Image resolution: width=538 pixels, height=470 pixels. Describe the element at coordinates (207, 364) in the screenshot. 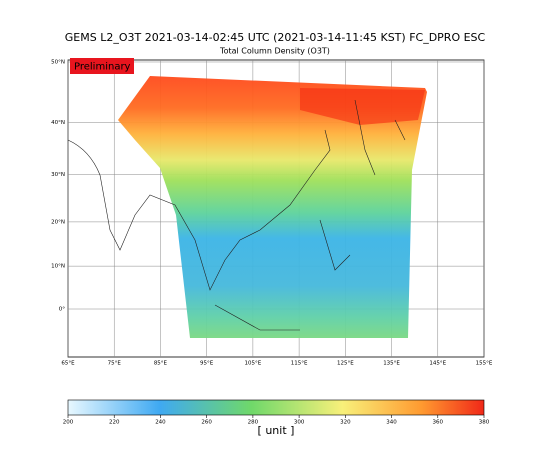

I see `lon-tick-label: 95°E` at that location.